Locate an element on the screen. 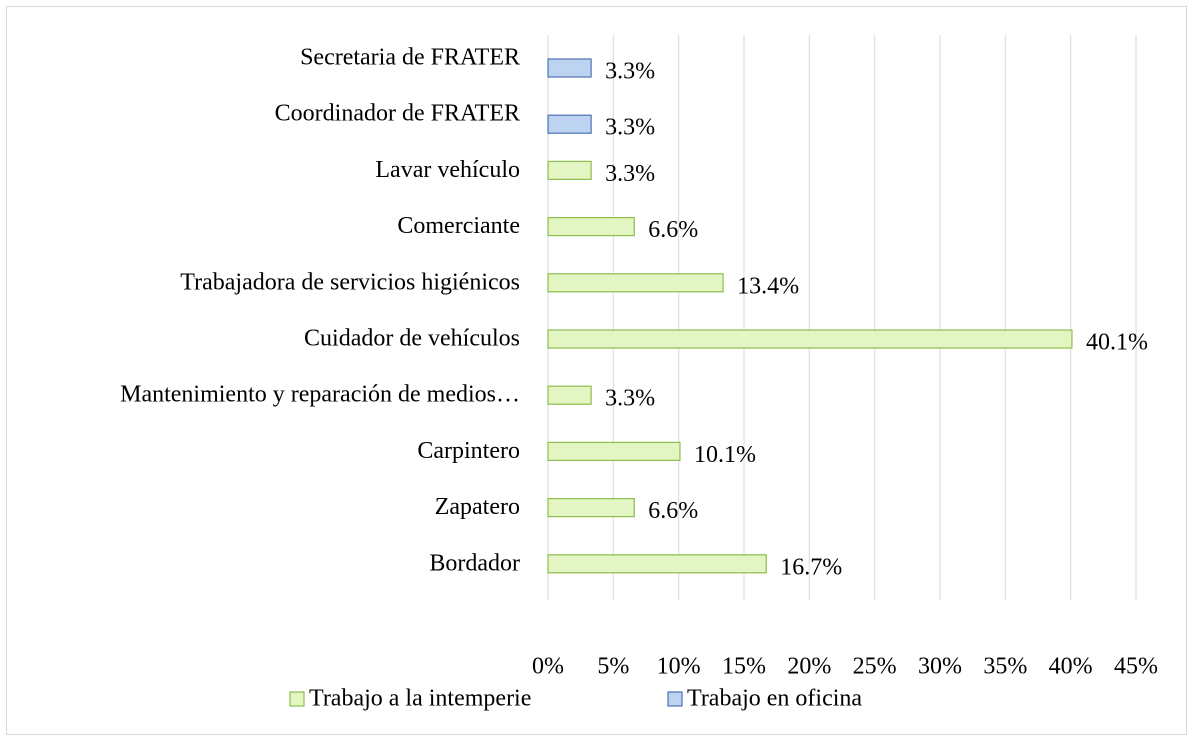 The image size is (1194, 742). data-label: 16.7% is located at coordinates (811, 567).